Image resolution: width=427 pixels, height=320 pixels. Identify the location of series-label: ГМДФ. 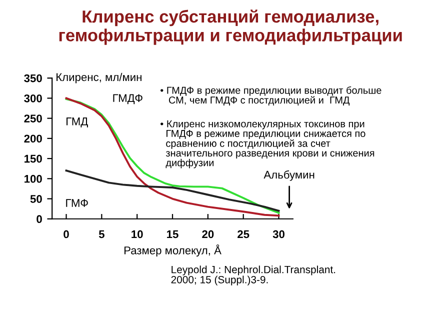
(127, 99).